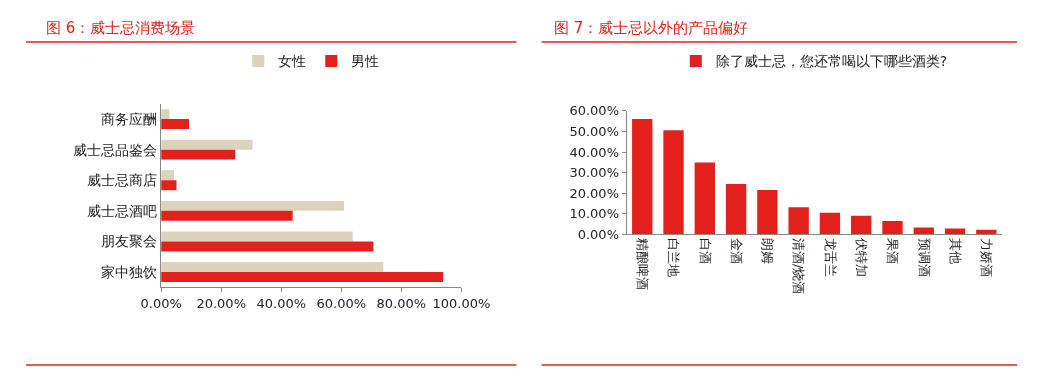  What do you see at coordinates (594, 173) in the screenshot?
I see `y-tick-label: 30.00%` at bounding box center [594, 173].